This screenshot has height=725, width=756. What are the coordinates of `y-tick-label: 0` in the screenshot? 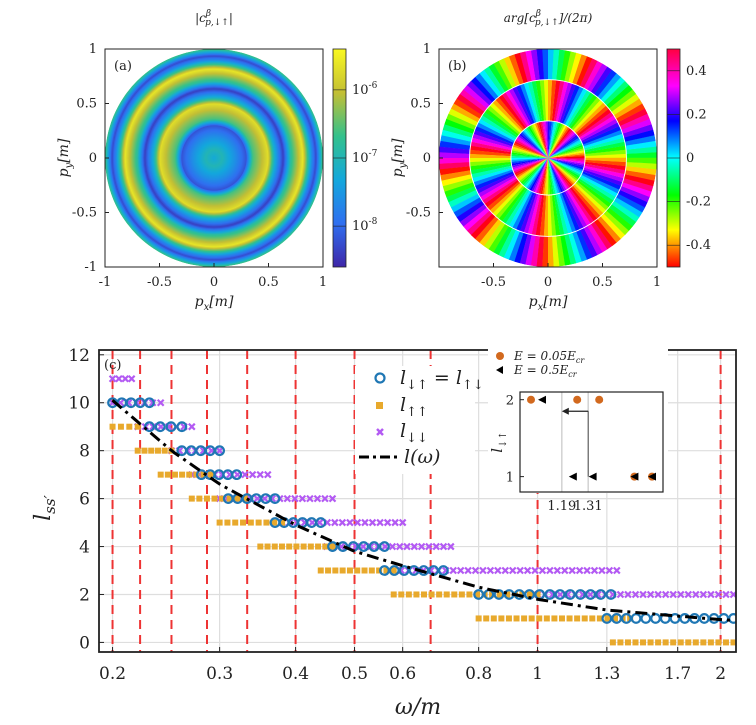 It's located at (93, 158).